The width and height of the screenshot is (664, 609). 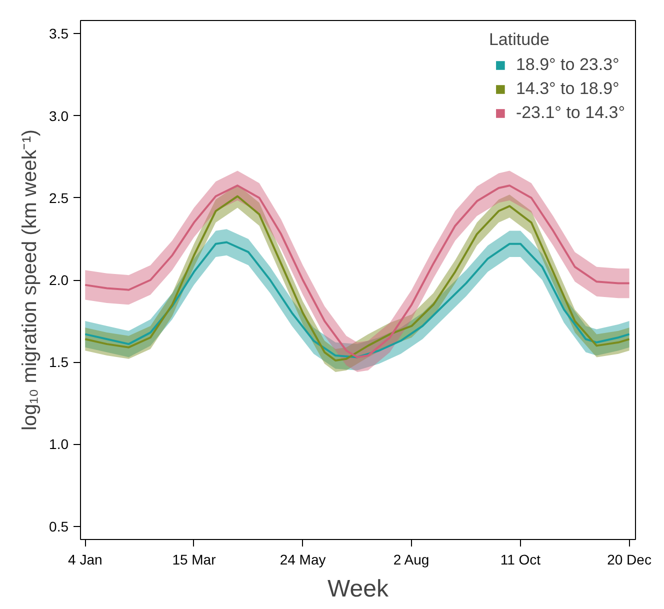 I want to click on y-tick-label: 2.0, so click(x=59, y=280).